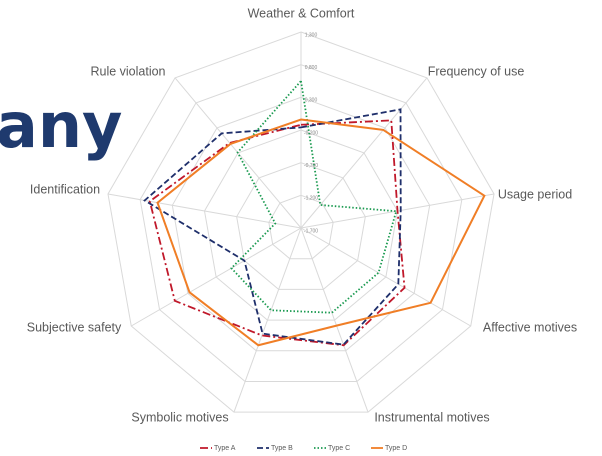 The width and height of the screenshot is (602, 456). I want to click on tick-label: 0,300, so click(311, 101).